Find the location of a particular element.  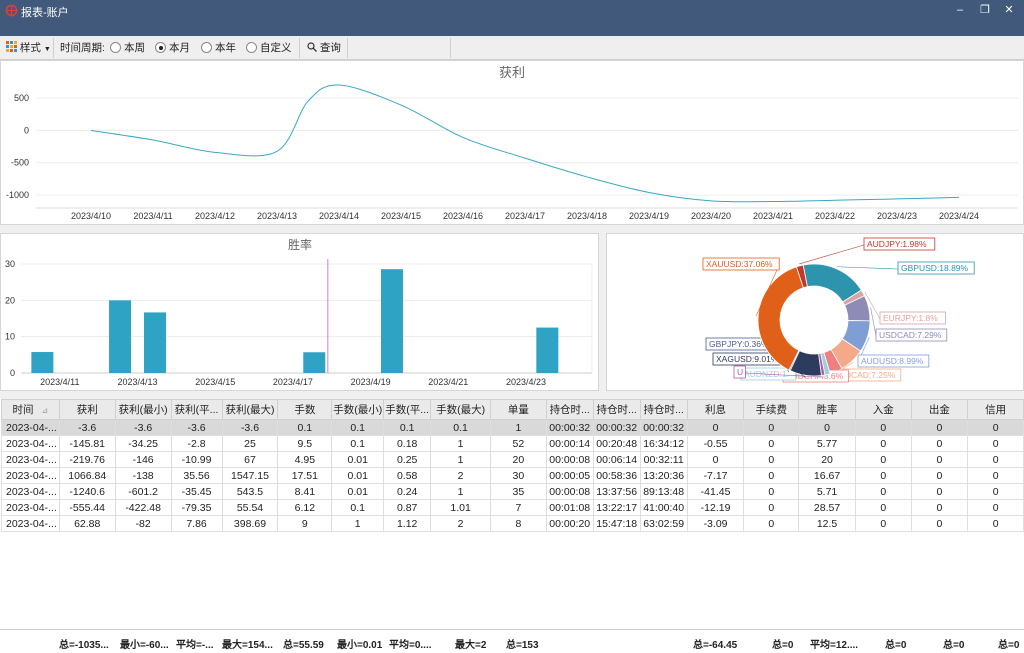

table-cell: -35.45 is located at coordinates (196, 491).